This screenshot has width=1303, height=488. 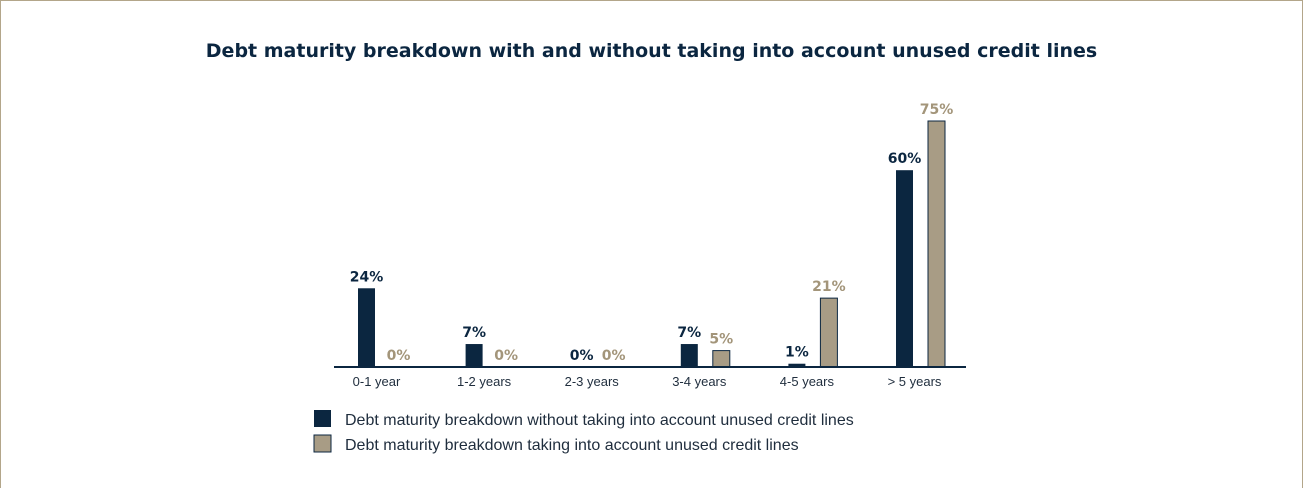 What do you see at coordinates (915, 381) in the screenshot?
I see `x-tick-label: > 5 years` at bounding box center [915, 381].